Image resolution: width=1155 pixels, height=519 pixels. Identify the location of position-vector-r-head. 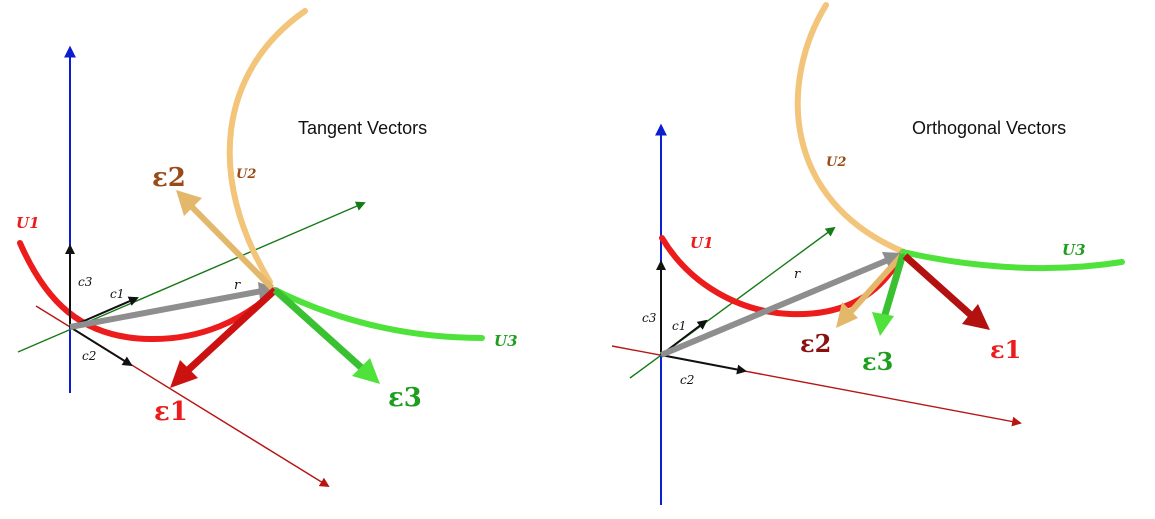
(268, 291).